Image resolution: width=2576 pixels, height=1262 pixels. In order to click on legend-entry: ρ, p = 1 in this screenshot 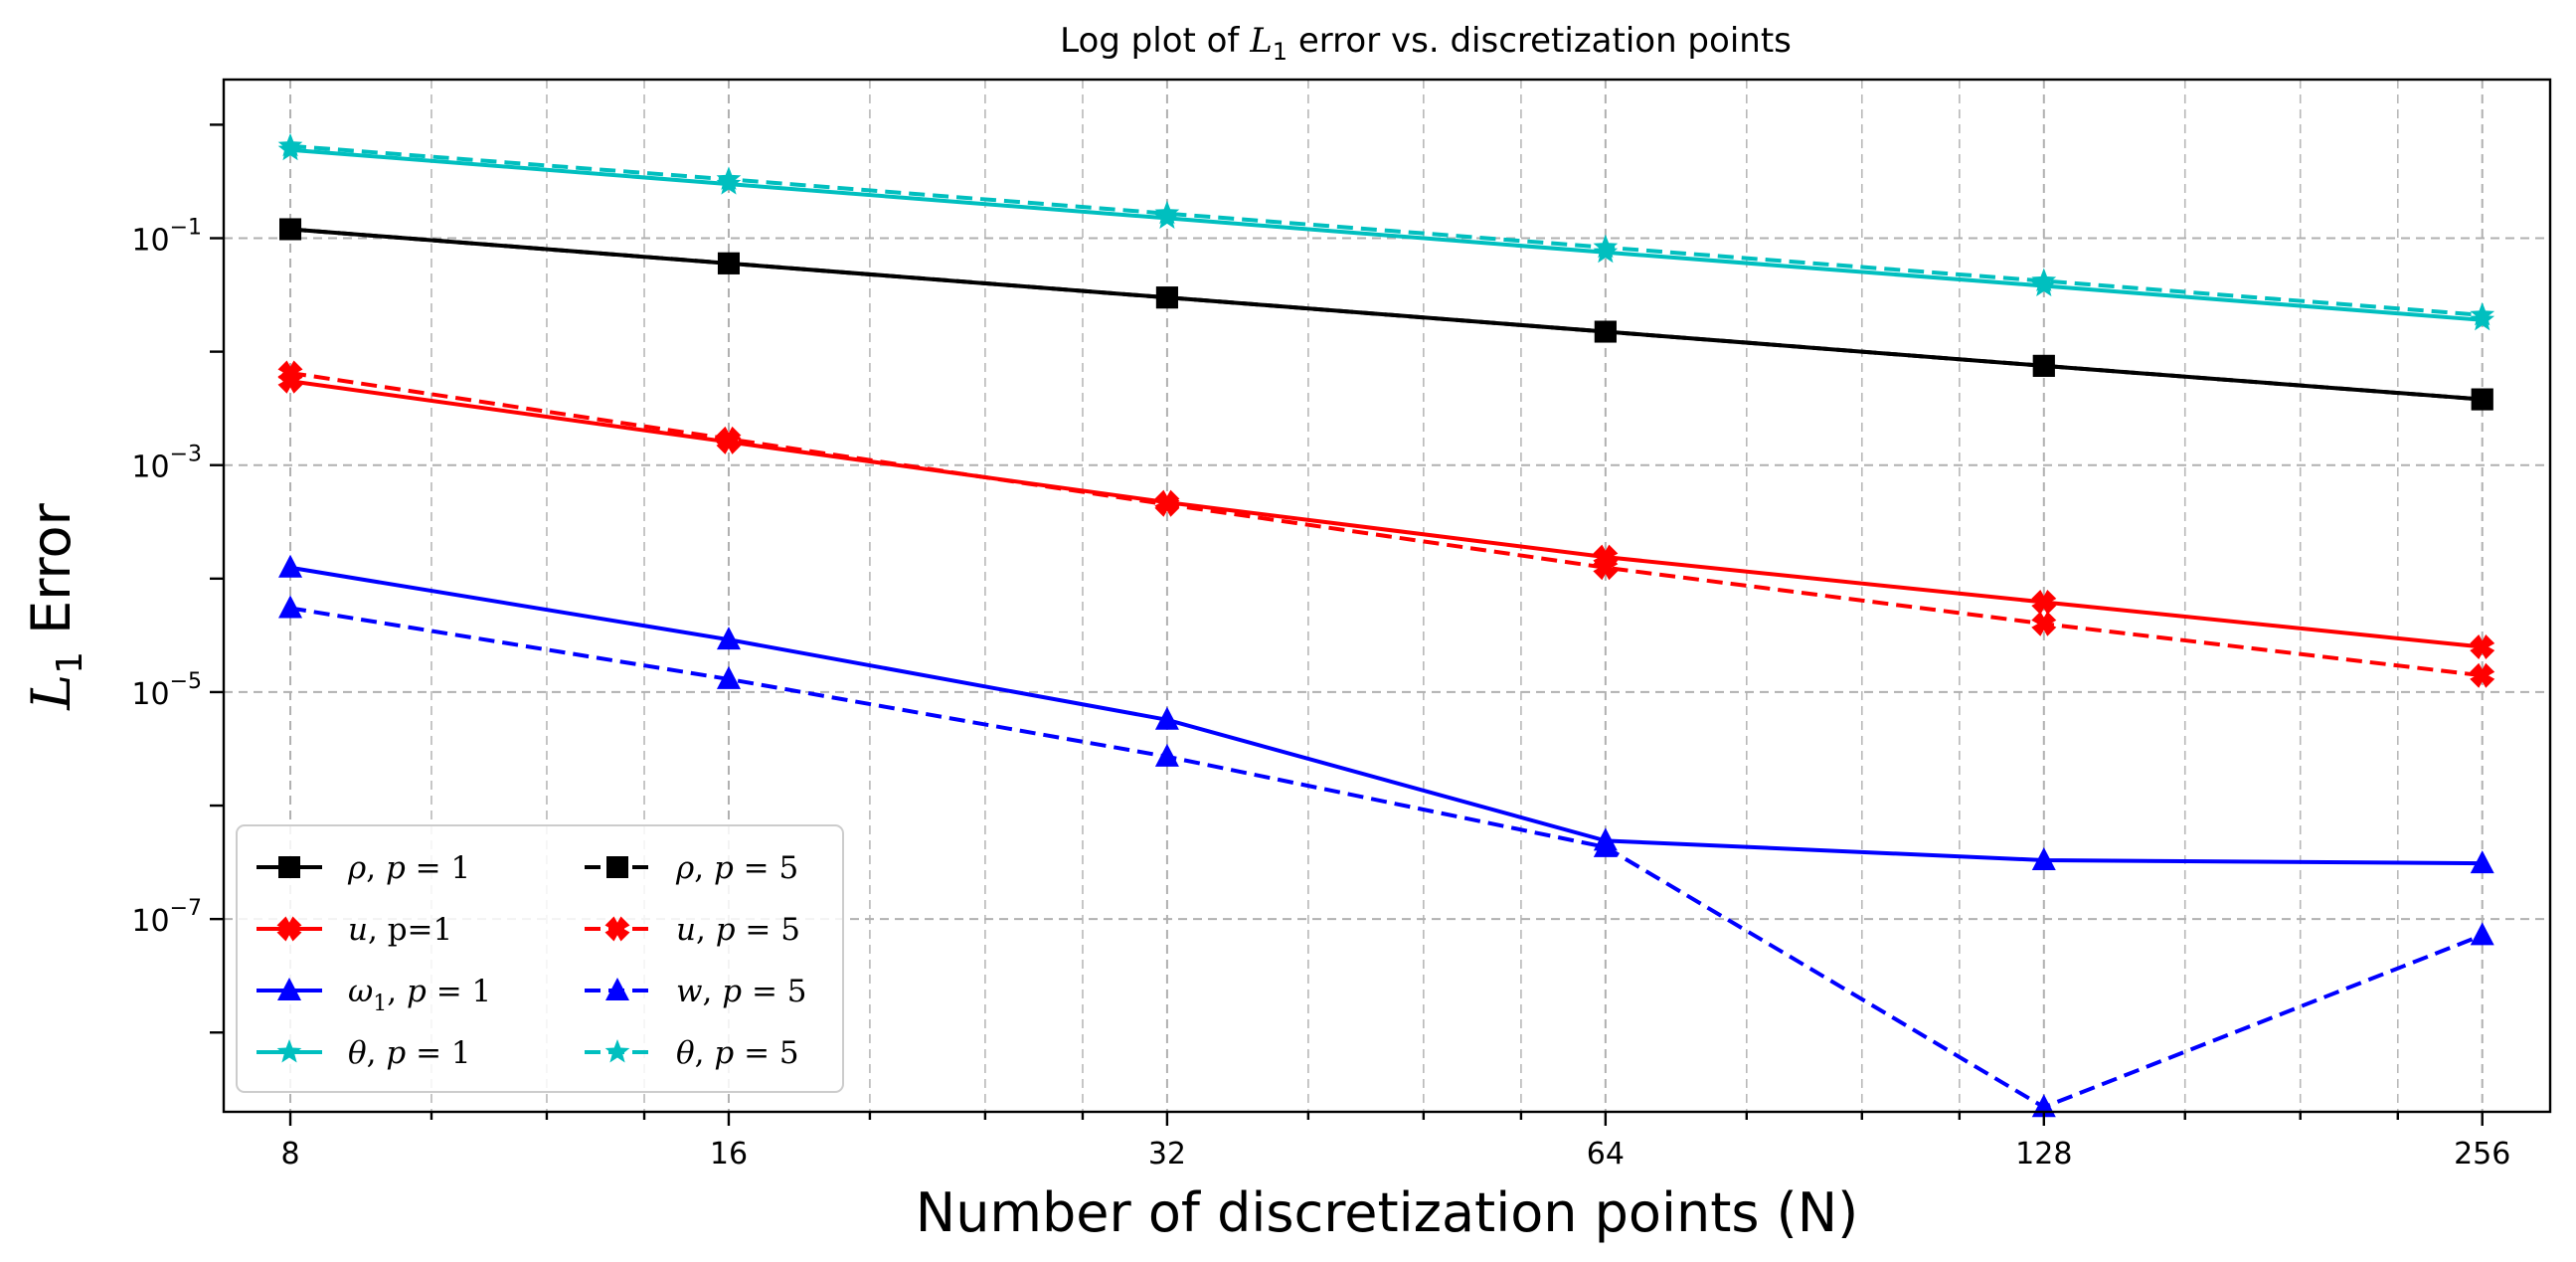, I will do `click(363, 868)`.